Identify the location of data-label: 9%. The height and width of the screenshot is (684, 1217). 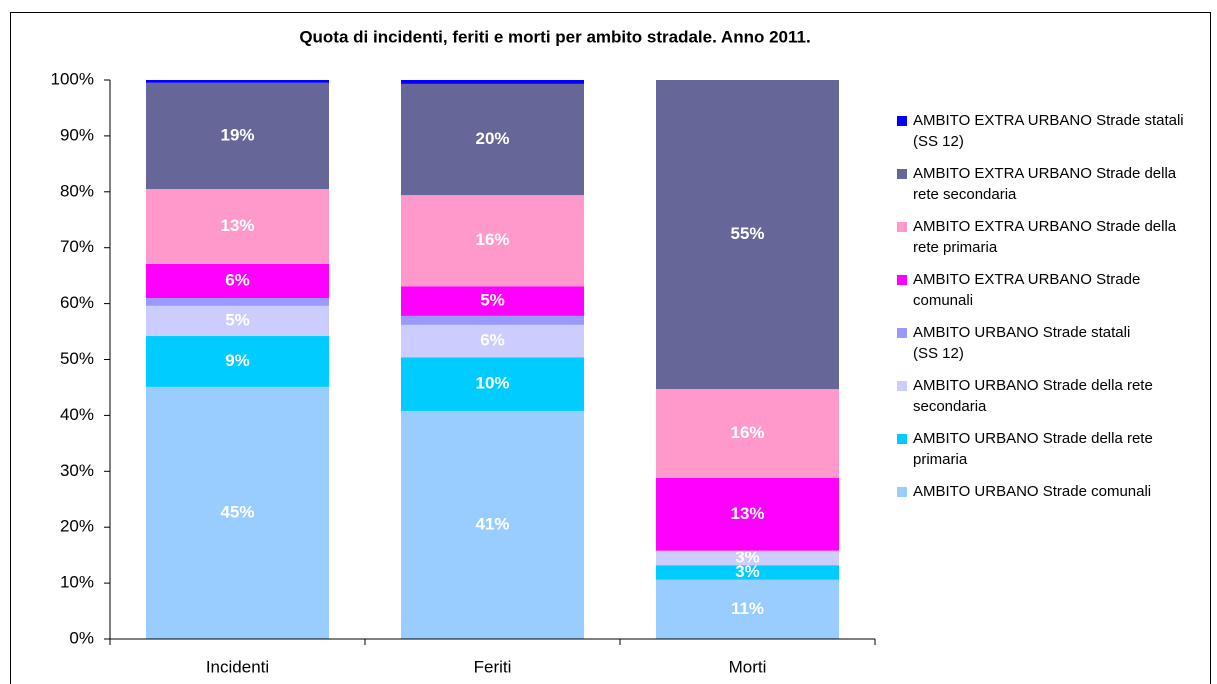
(237, 360).